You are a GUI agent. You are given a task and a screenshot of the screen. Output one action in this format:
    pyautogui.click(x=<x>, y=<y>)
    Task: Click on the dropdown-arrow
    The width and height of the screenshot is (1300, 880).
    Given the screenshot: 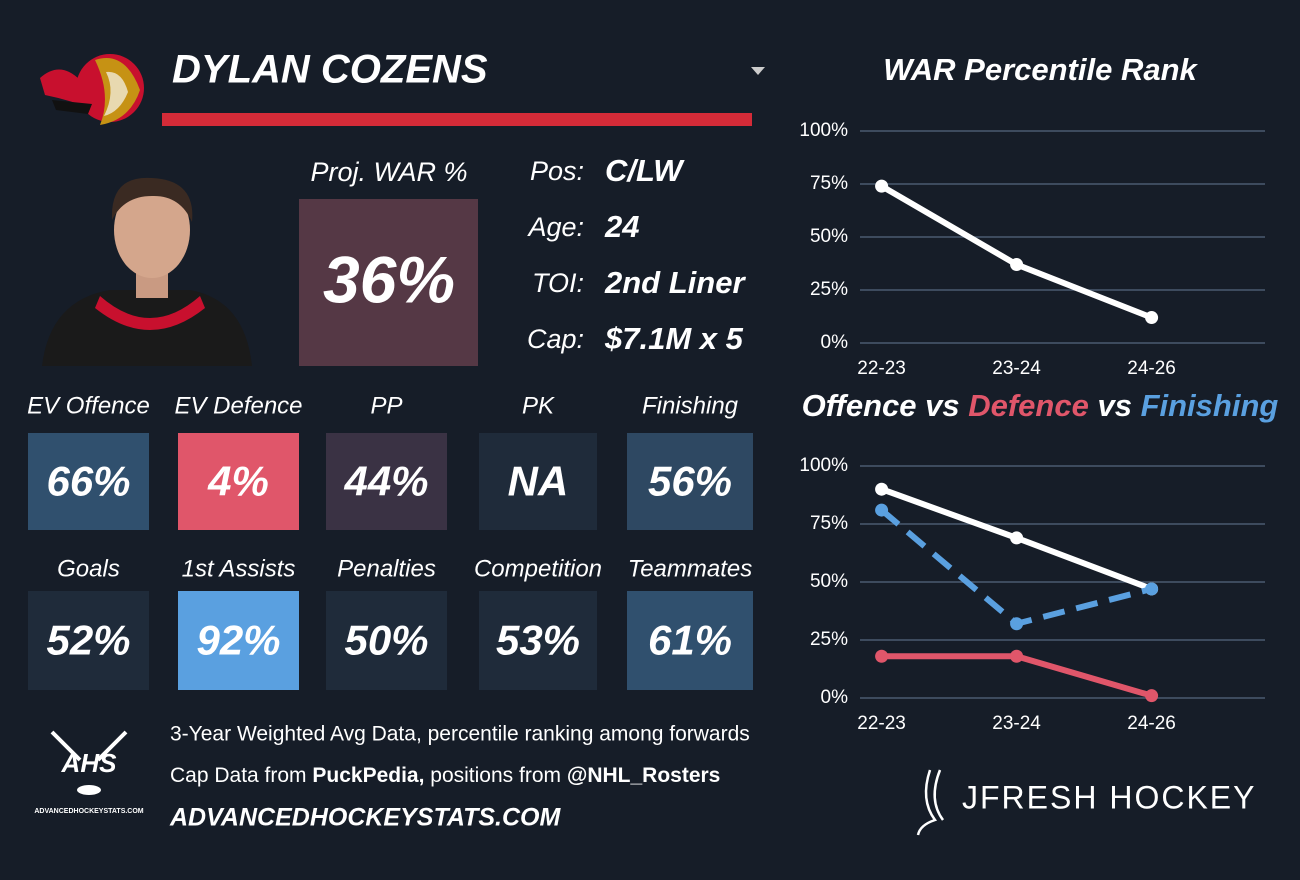 What is the action you would take?
    pyautogui.click(x=758, y=71)
    